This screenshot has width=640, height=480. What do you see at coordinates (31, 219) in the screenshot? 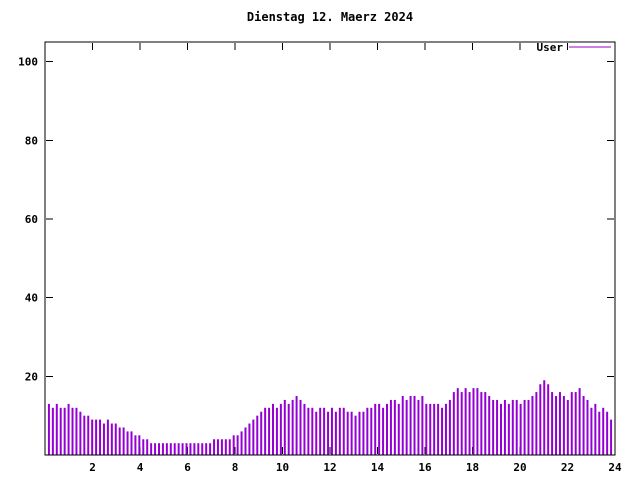
I see `y-tick-label: 60` at bounding box center [31, 219].